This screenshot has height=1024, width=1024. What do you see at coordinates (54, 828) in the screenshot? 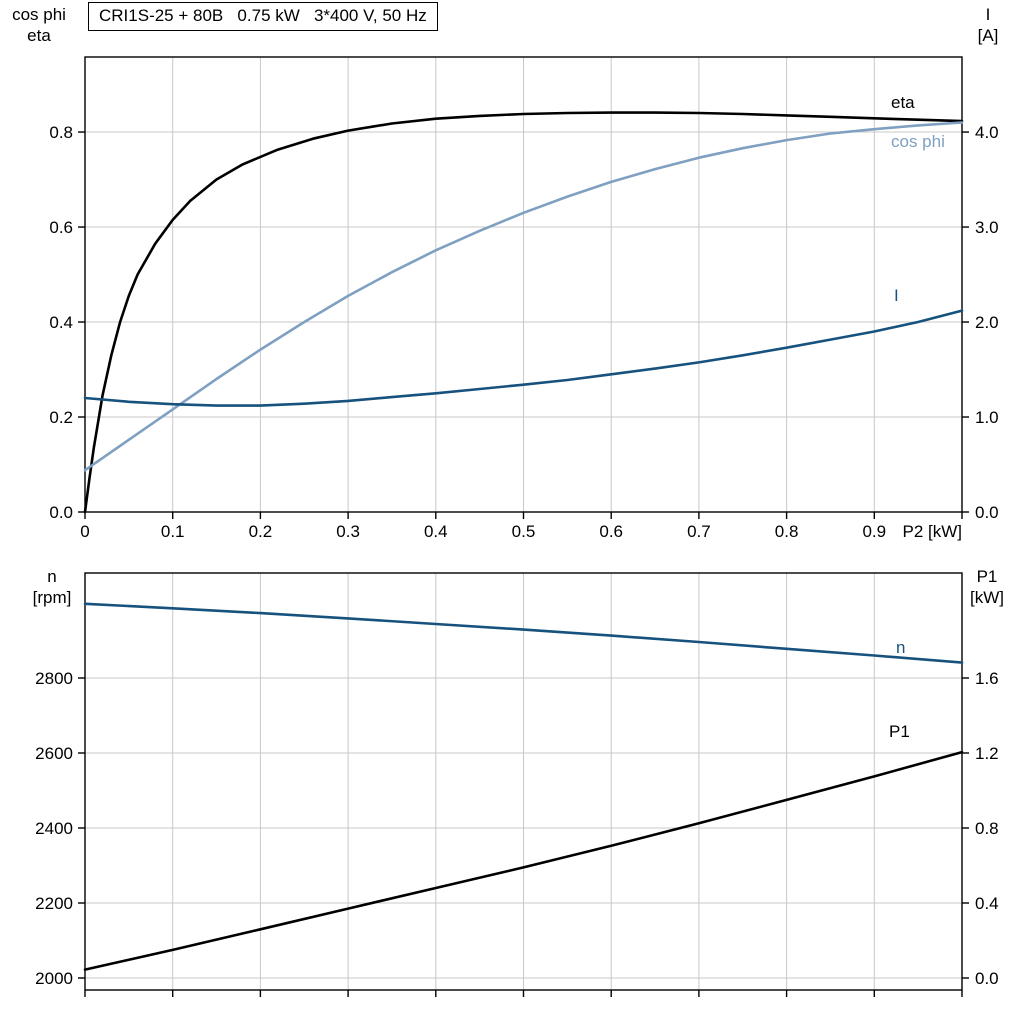
I see `svg-text: 2400` at bounding box center [54, 828].